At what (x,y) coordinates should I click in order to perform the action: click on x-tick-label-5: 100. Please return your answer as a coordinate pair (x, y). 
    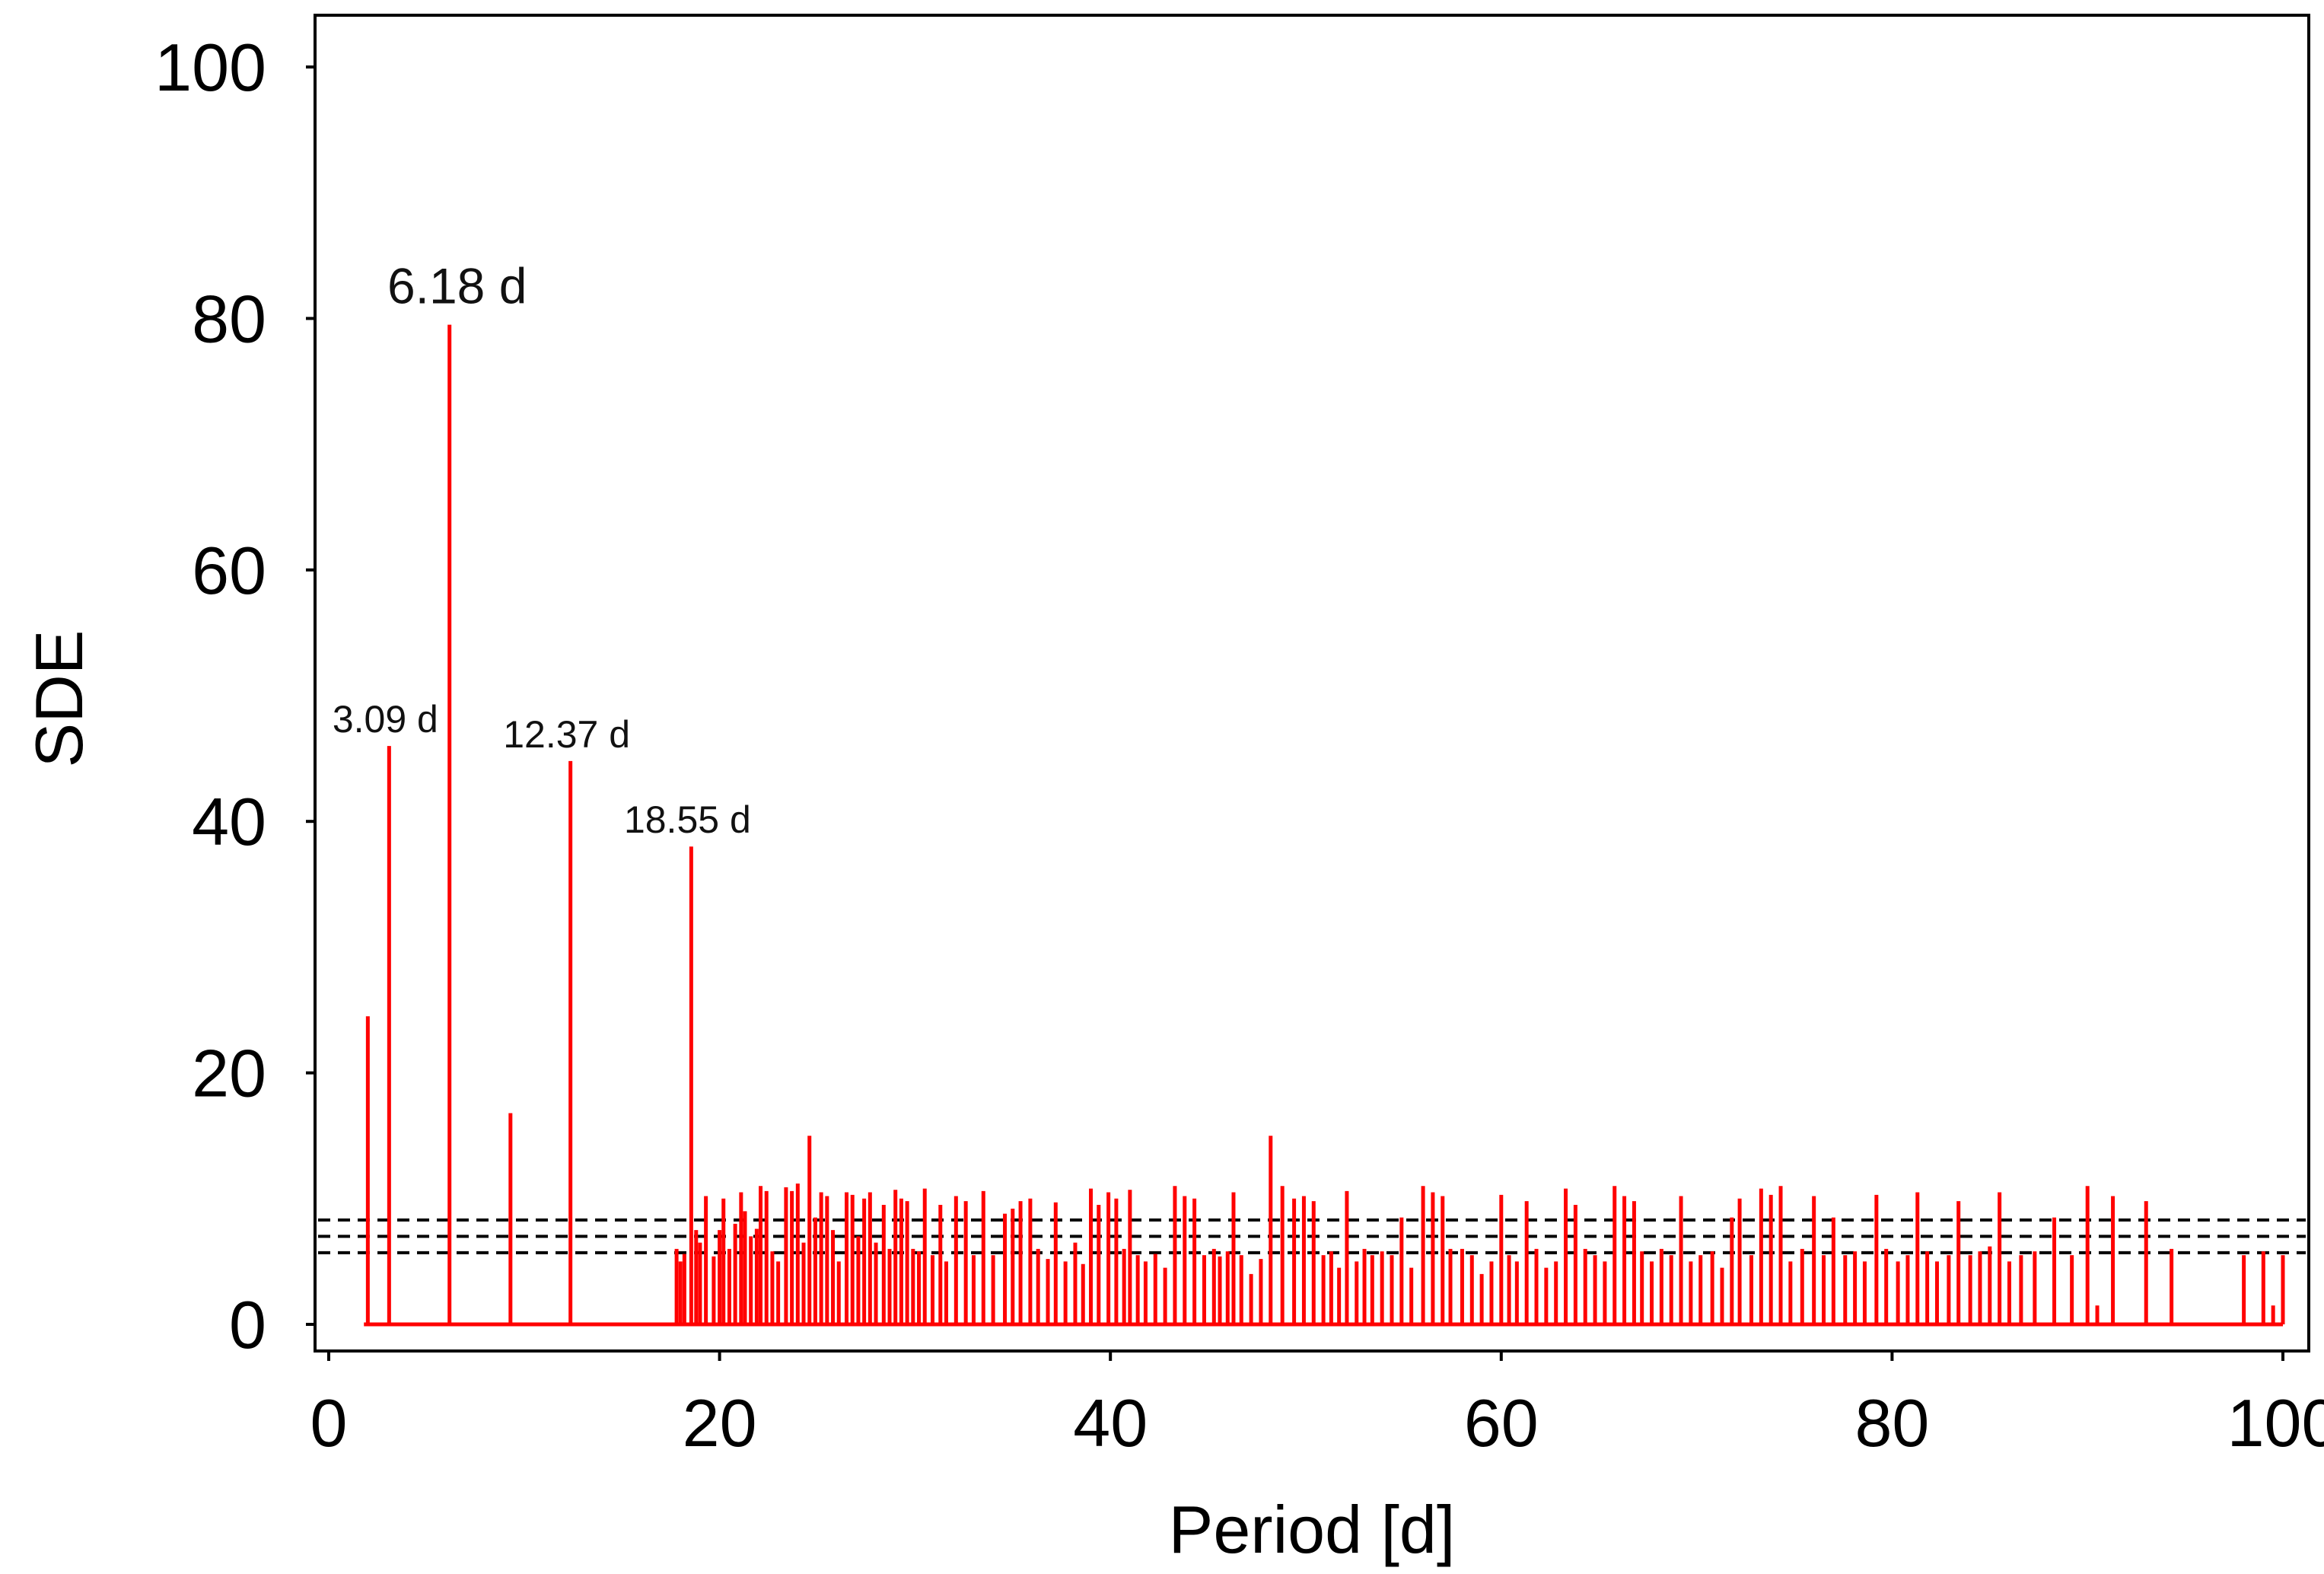
    Looking at the image, I should click on (2275, 1423).